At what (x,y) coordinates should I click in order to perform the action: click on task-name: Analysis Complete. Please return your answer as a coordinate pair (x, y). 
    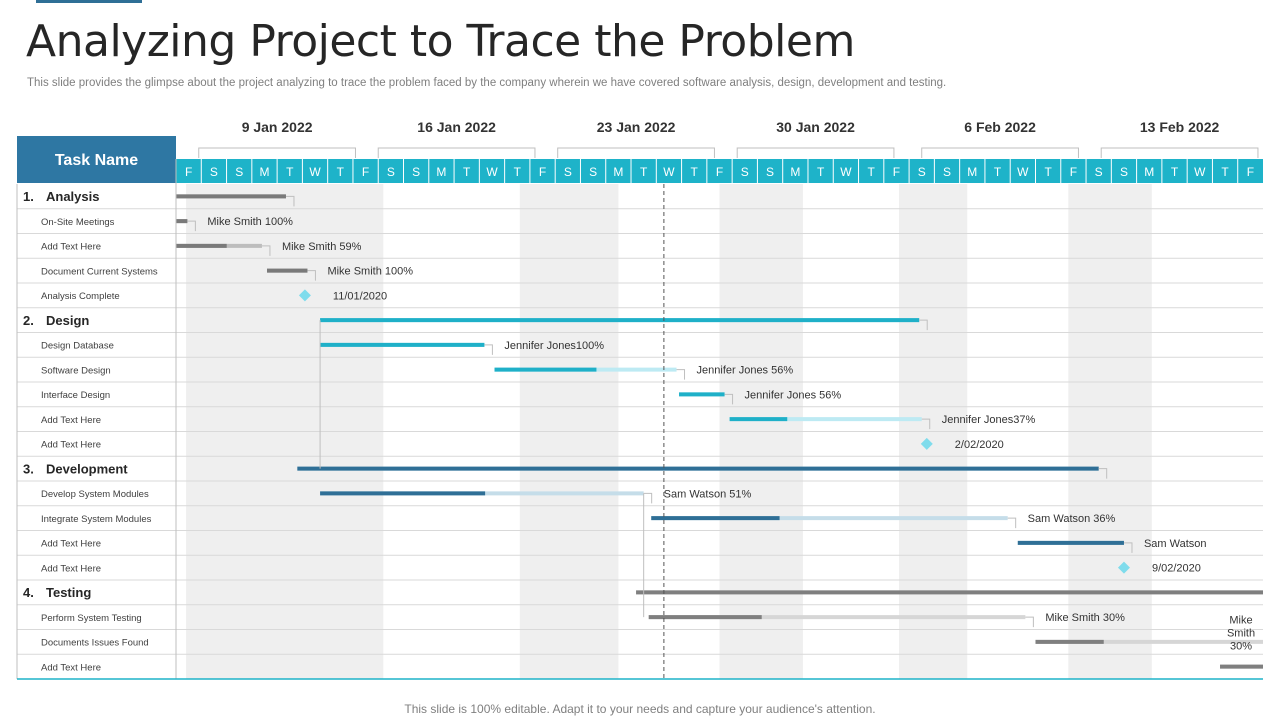
    Looking at the image, I should click on (80, 296).